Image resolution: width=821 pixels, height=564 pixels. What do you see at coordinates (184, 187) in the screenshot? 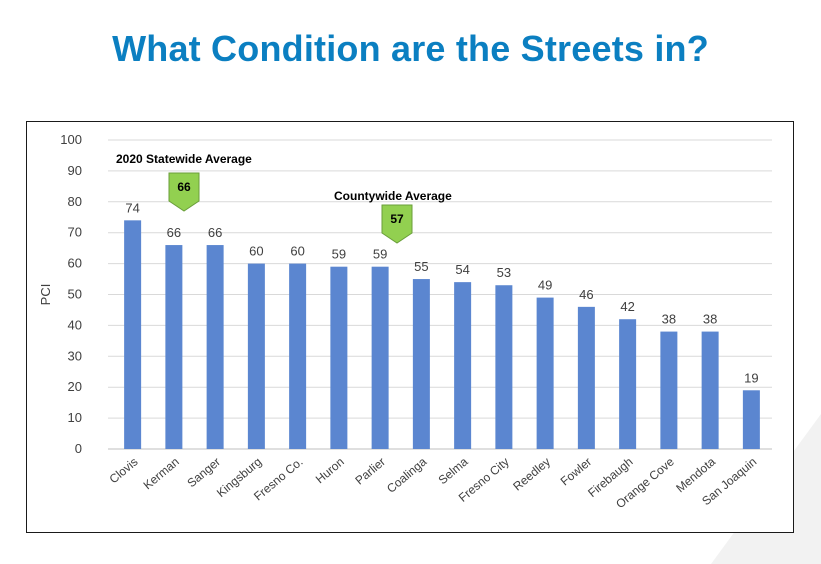
I see `average-marker-value: 66` at bounding box center [184, 187].